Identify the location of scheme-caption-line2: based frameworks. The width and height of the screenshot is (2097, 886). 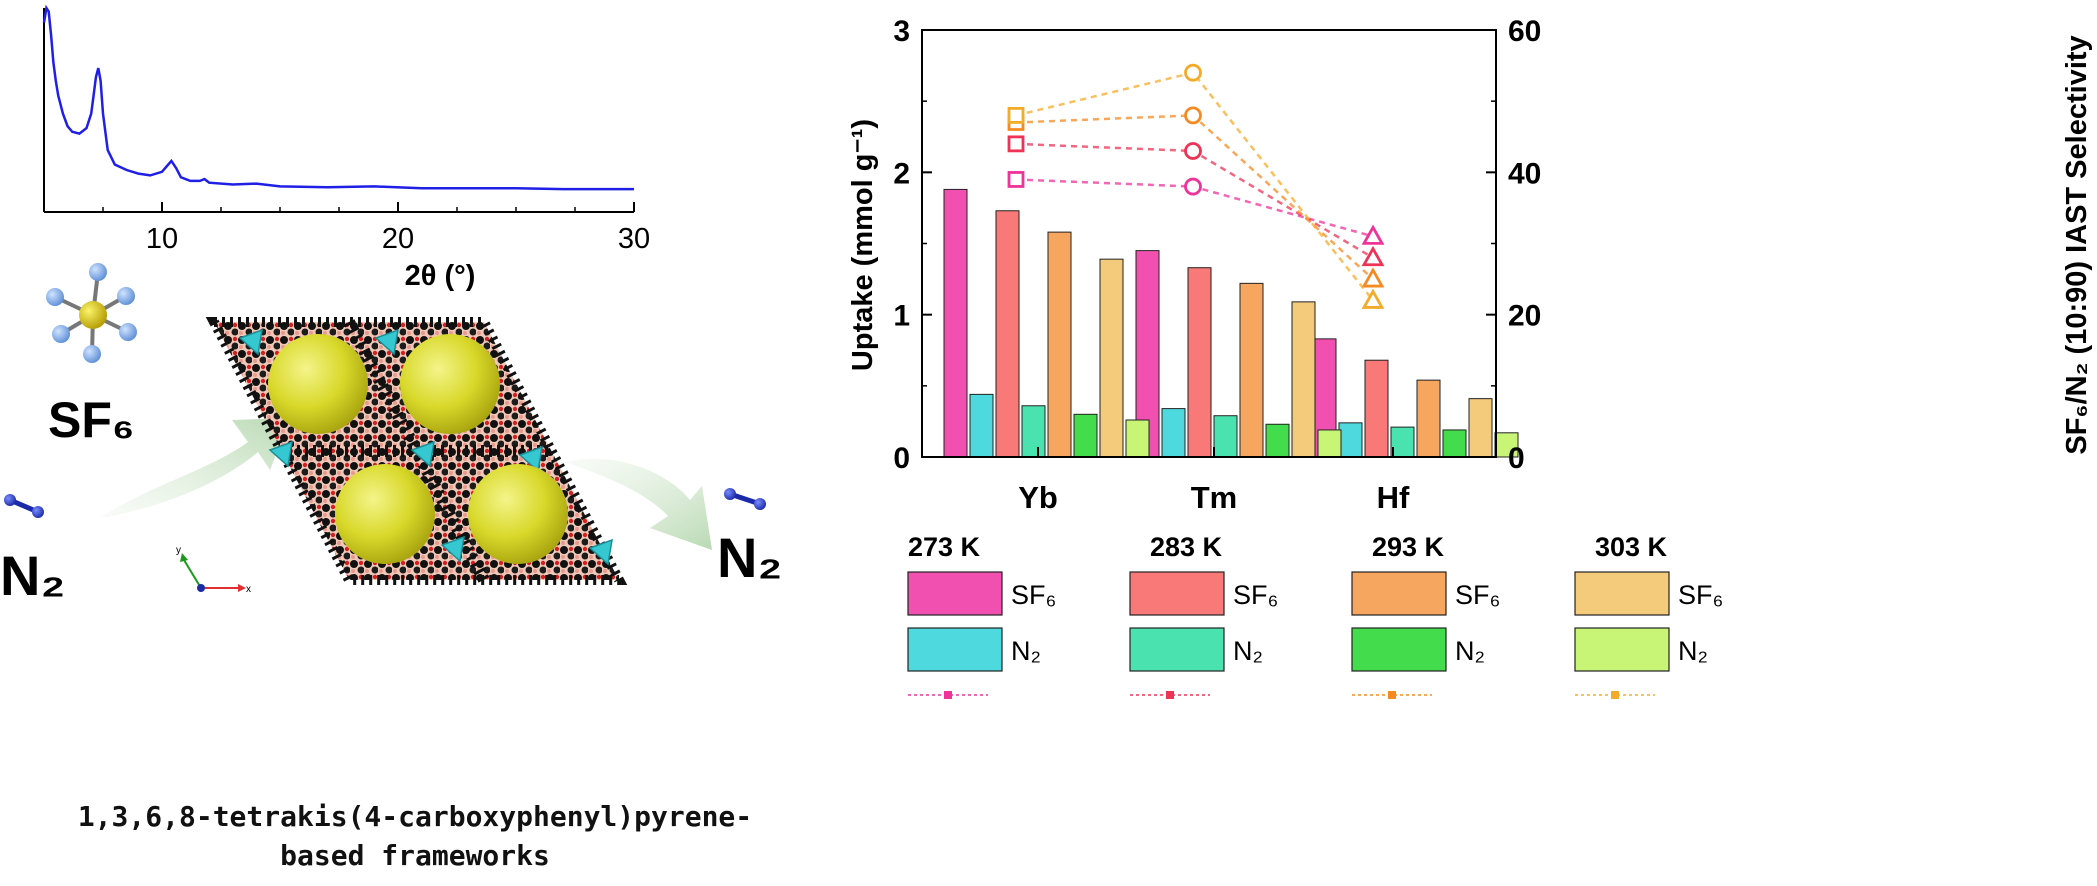
(415, 855).